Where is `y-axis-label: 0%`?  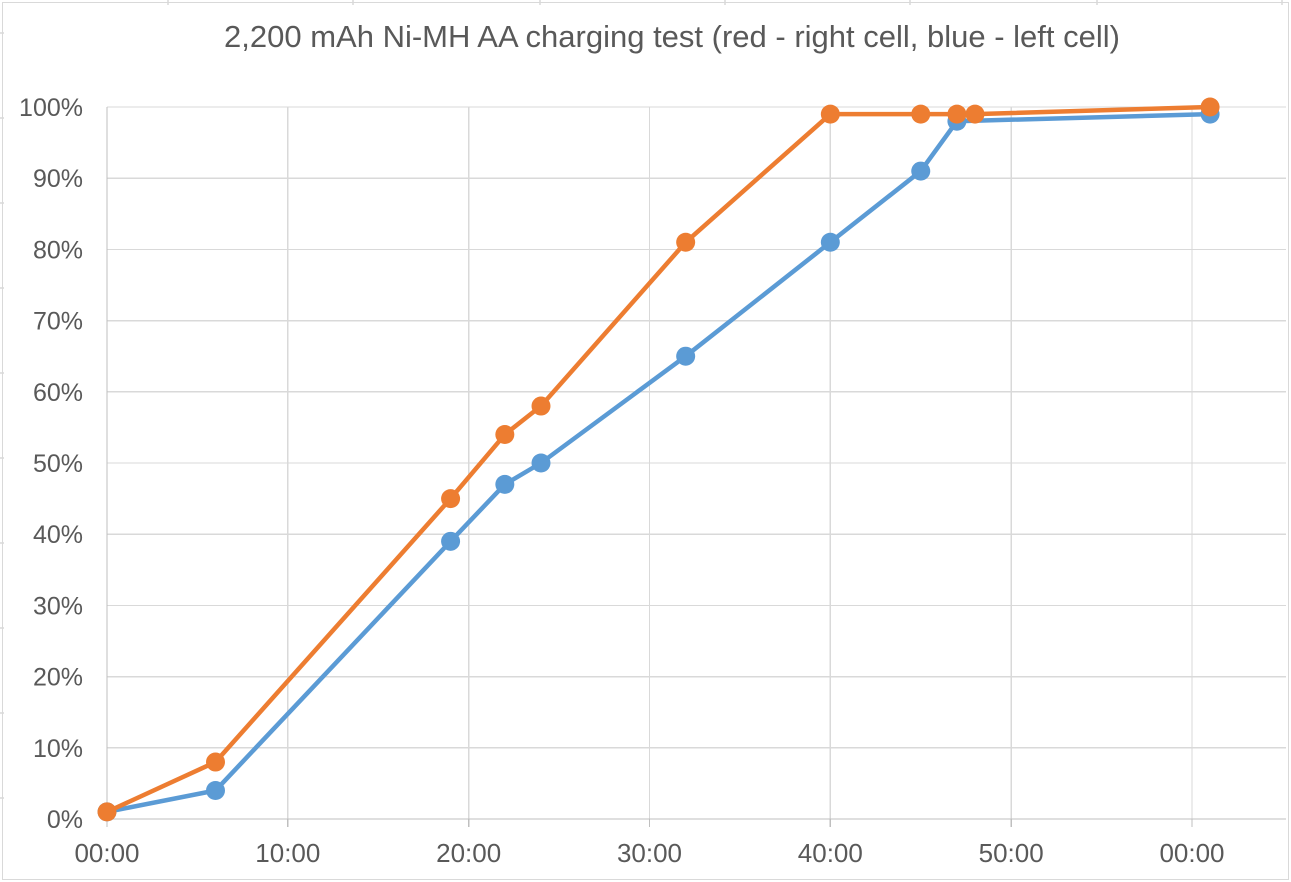
y-axis-label: 0% is located at coordinates (65, 820).